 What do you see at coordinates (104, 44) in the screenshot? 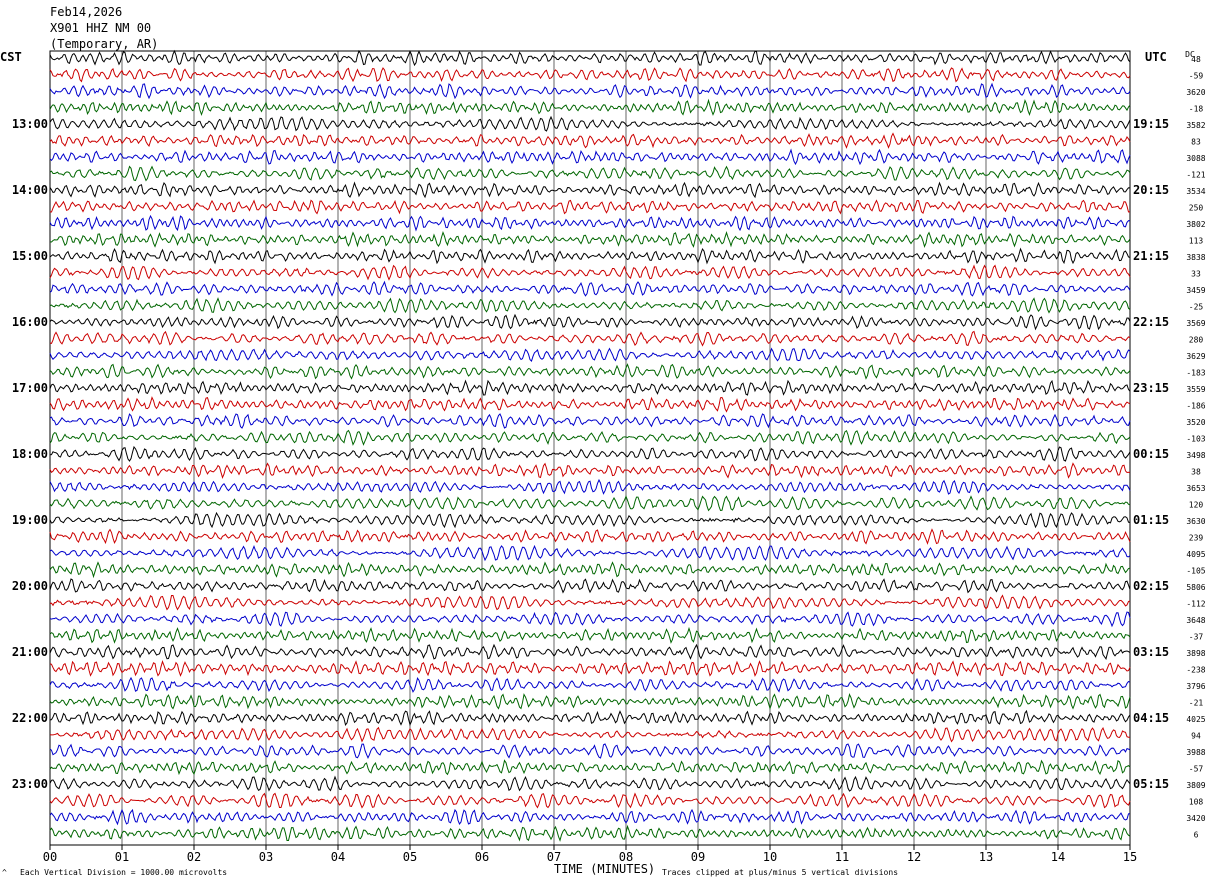
I see `header-network: (Temporary, AR)` at bounding box center [104, 44].